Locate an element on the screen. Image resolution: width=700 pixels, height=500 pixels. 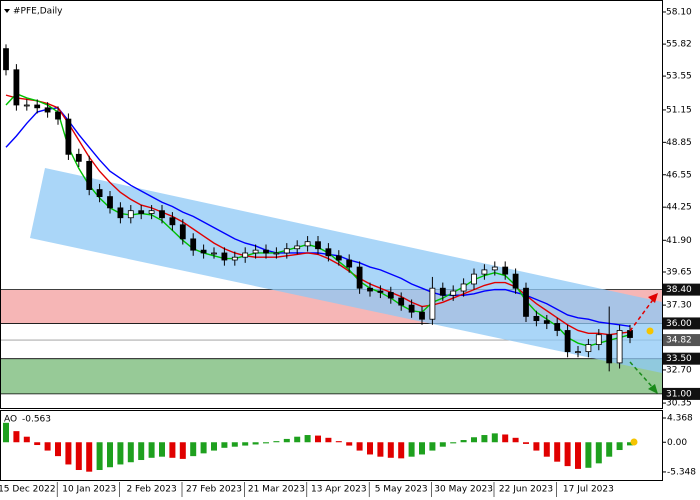
y-tick-label: 41.90 is located at coordinates (679, 241).